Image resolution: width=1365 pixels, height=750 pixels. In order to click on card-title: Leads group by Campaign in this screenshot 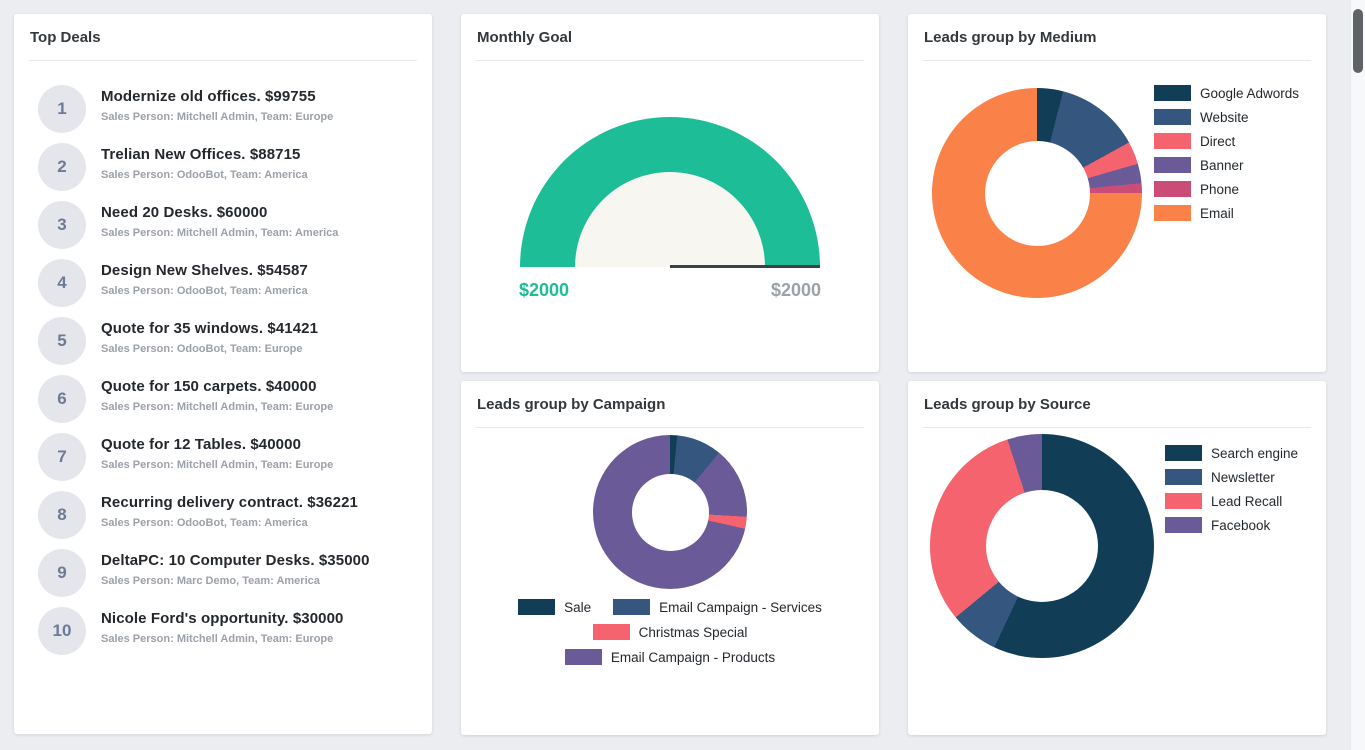, I will do `click(571, 404)`.